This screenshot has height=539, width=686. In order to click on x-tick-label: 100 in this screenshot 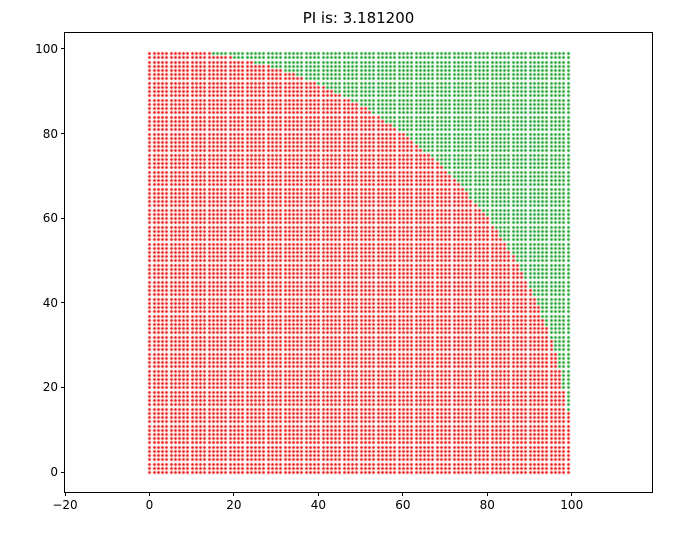, I will do `click(572, 505)`.